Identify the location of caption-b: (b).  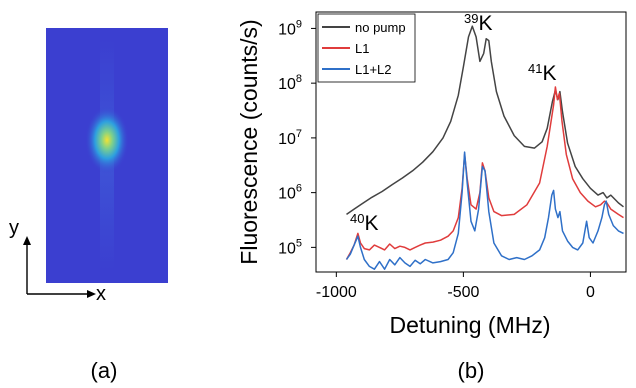
(471, 370).